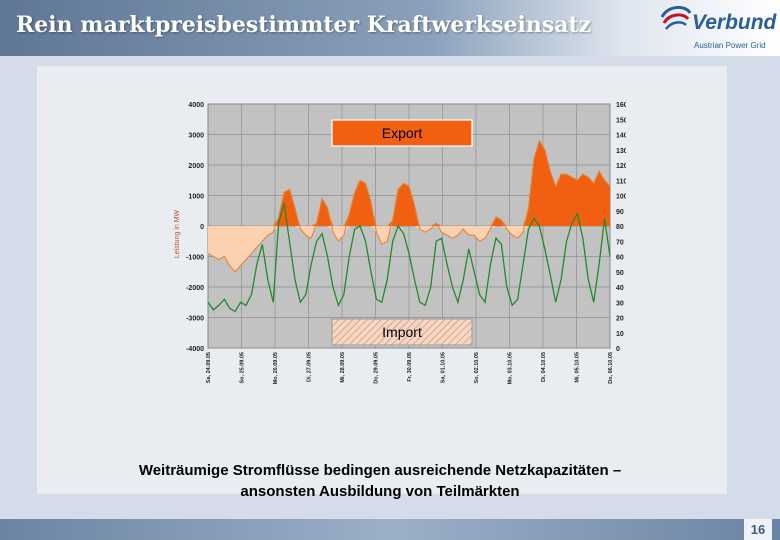 Image resolution: width=780 pixels, height=540 pixels. What do you see at coordinates (202, 227) in the screenshot?
I see `y-tick-left: 0` at bounding box center [202, 227].